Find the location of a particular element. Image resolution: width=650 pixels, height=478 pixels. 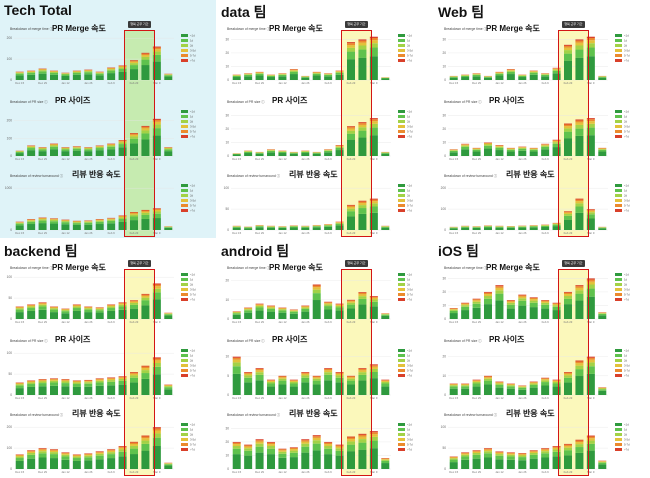

legend-label: 5-7d is located at coordinates (627, 132).